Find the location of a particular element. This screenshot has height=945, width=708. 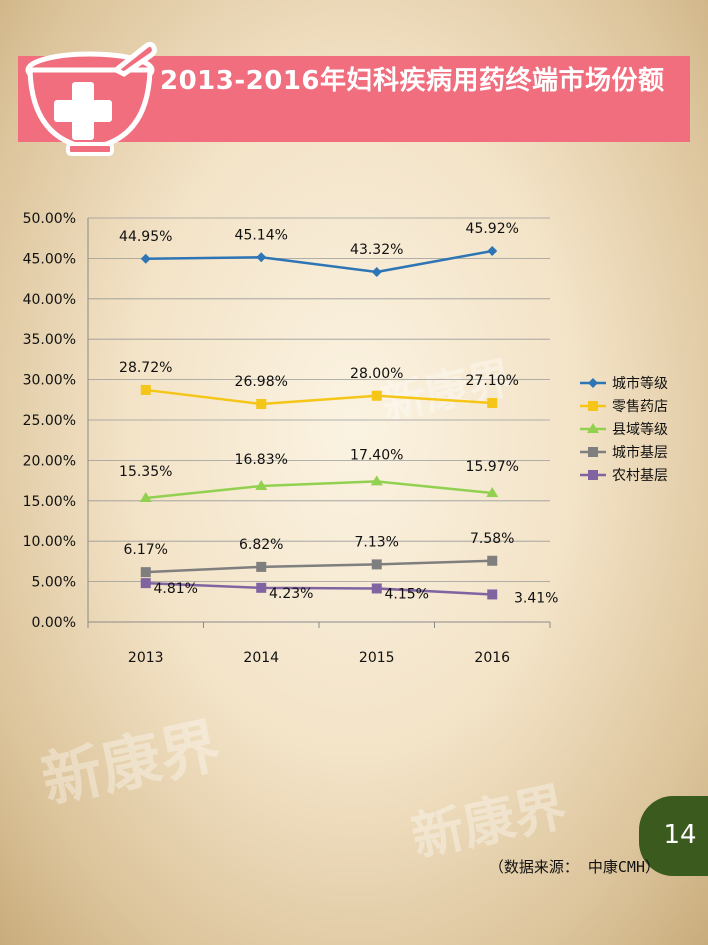

y-tick-label: 25.00% is located at coordinates (49, 421).